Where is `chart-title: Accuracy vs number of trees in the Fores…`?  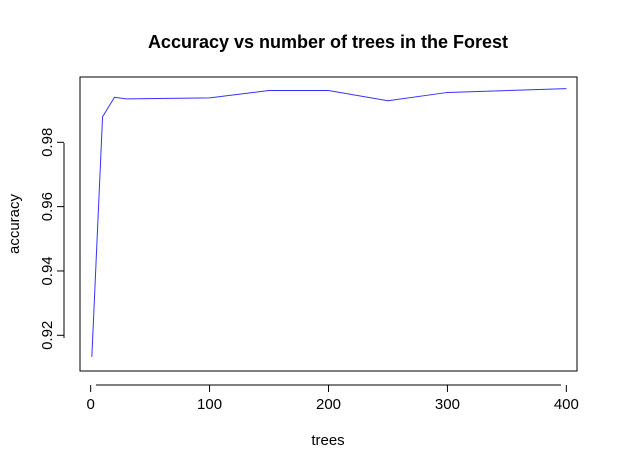 chart-title: Accuracy vs number of trees in the Fores… is located at coordinates (328, 42).